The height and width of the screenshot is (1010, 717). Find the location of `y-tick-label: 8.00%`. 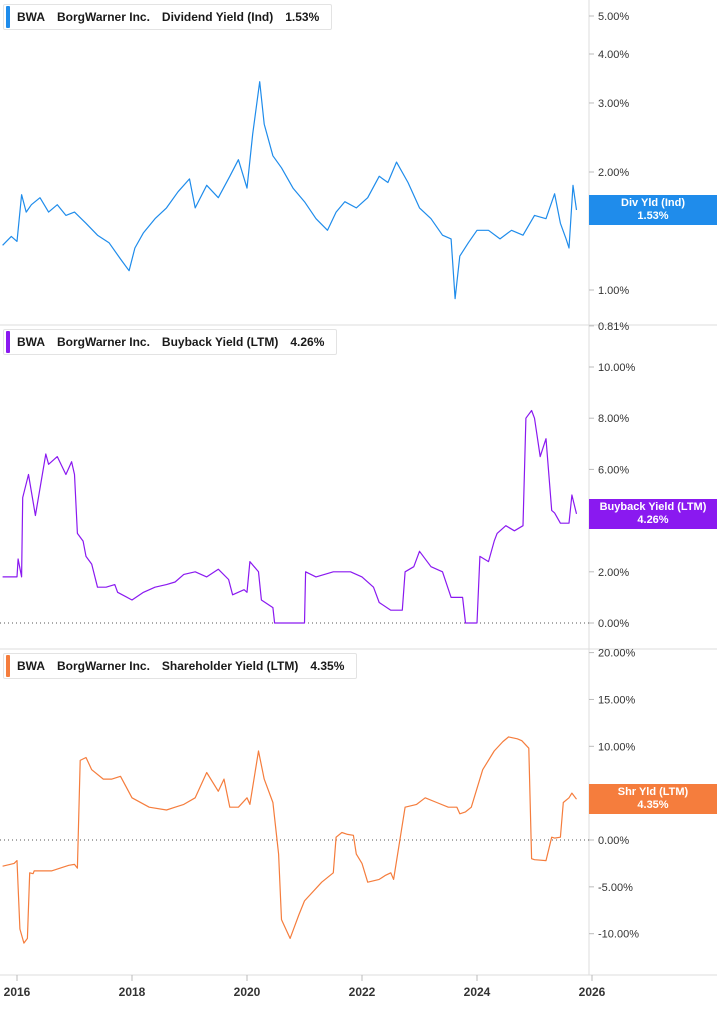

y-tick-label: 8.00% is located at coordinates (613, 419).